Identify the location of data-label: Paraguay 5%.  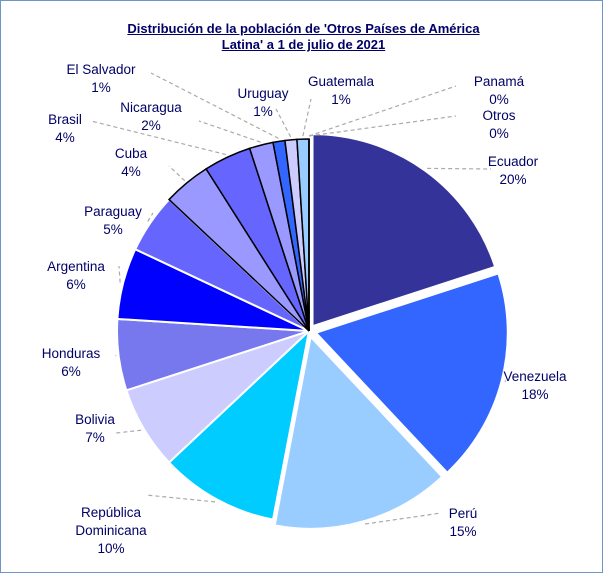
(113, 221).